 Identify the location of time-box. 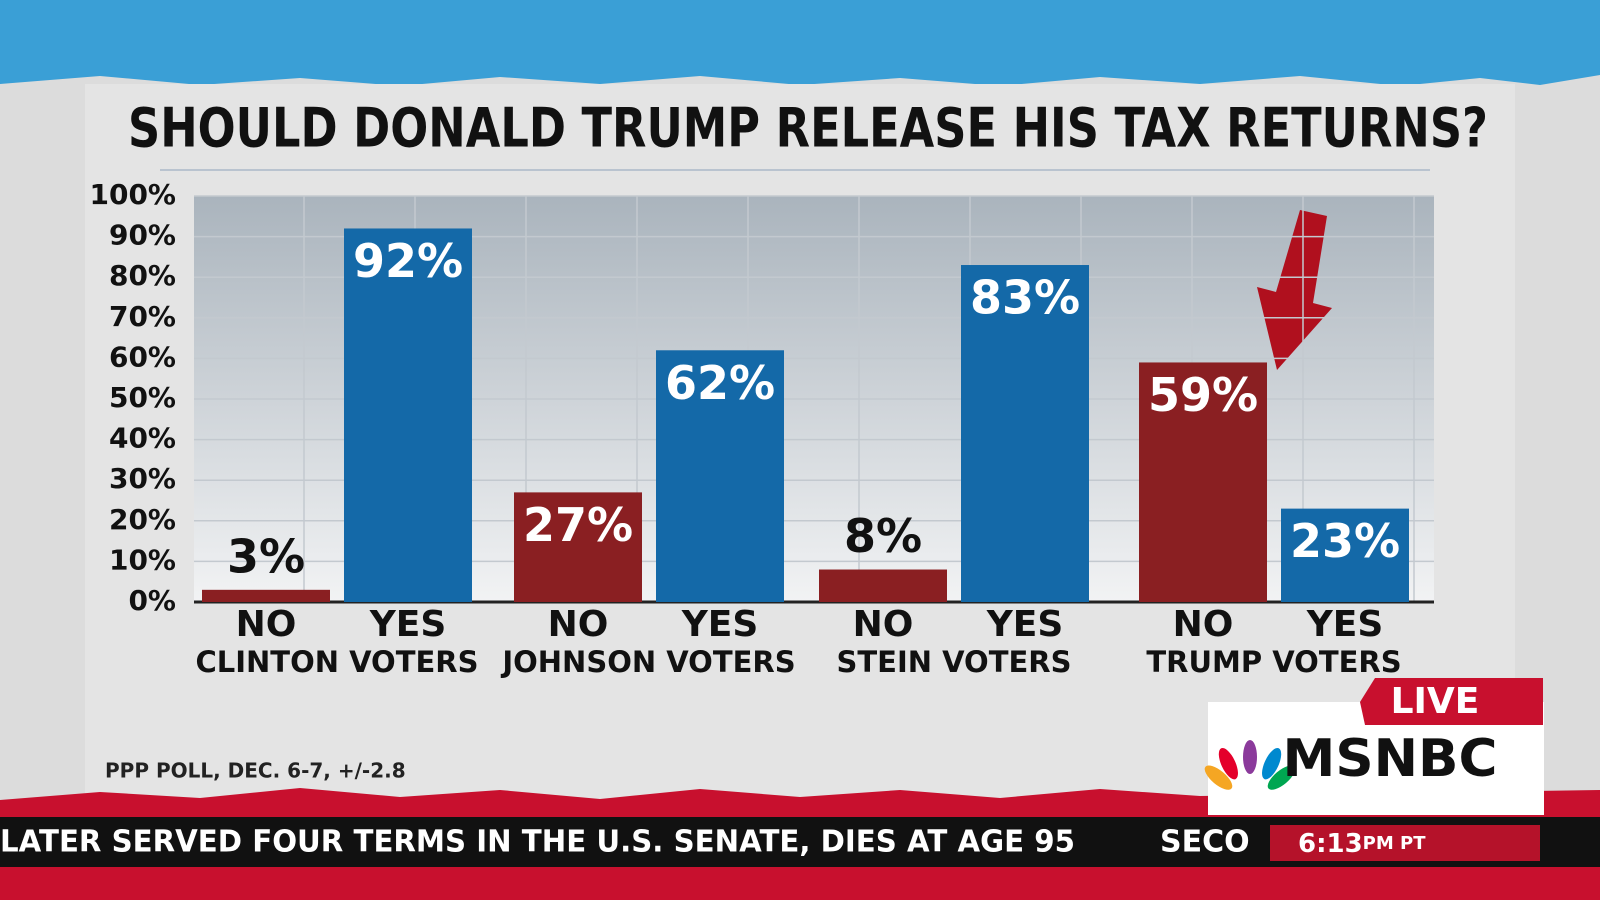
(1405, 843).